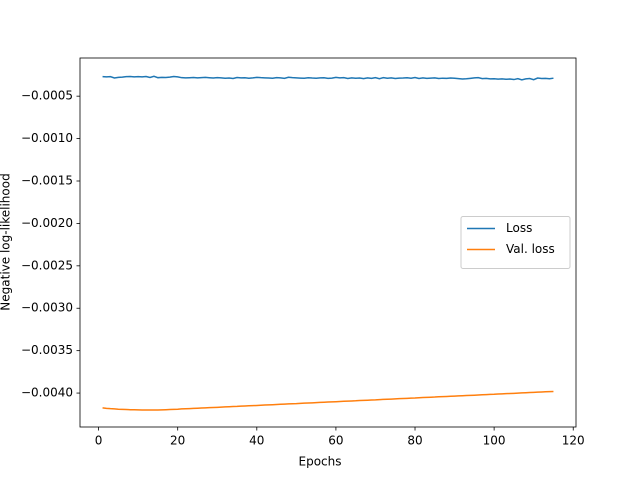  Describe the element at coordinates (47, 96) in the screenshot. I see `y-tick-label: −0.0005` at that location.